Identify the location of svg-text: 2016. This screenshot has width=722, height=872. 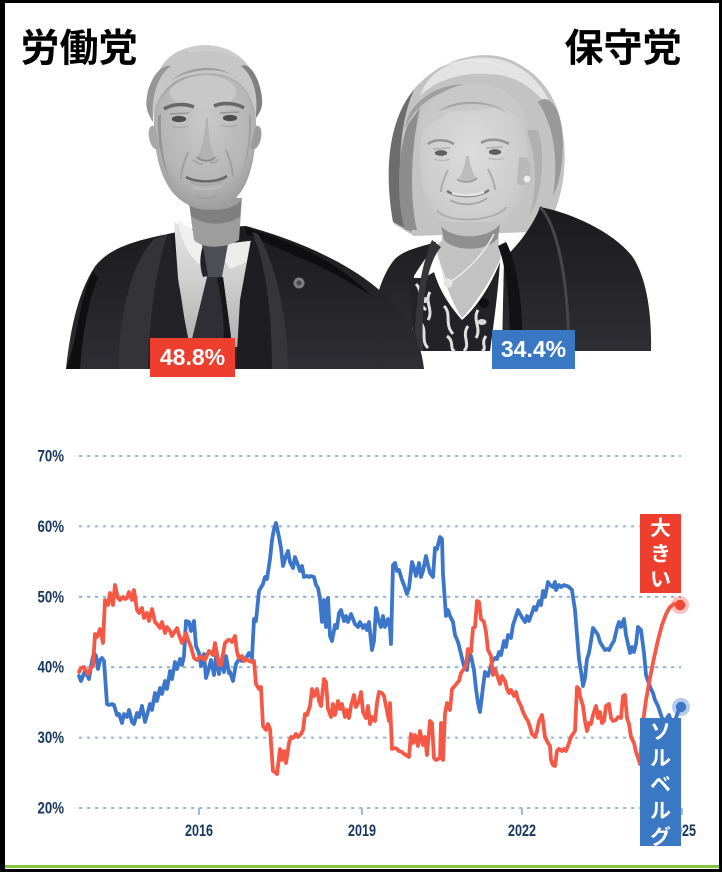
(199, 830).